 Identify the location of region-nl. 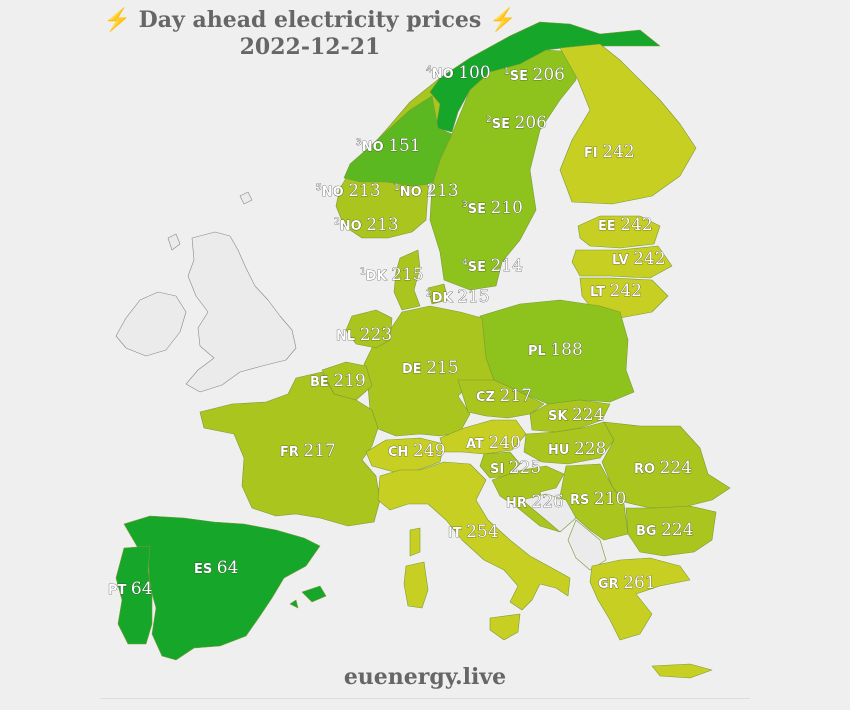
(369, 329).